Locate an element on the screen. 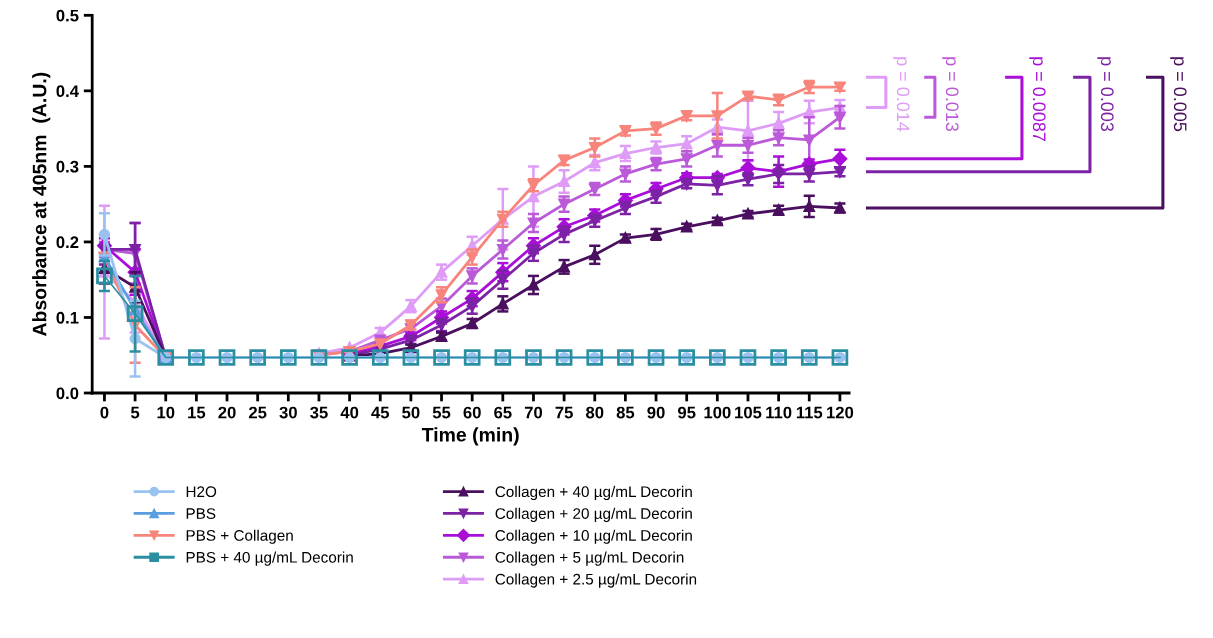 This screenshot has height=638, width=1213. x-tick-label: 50 is located at coordinates (411, 412).